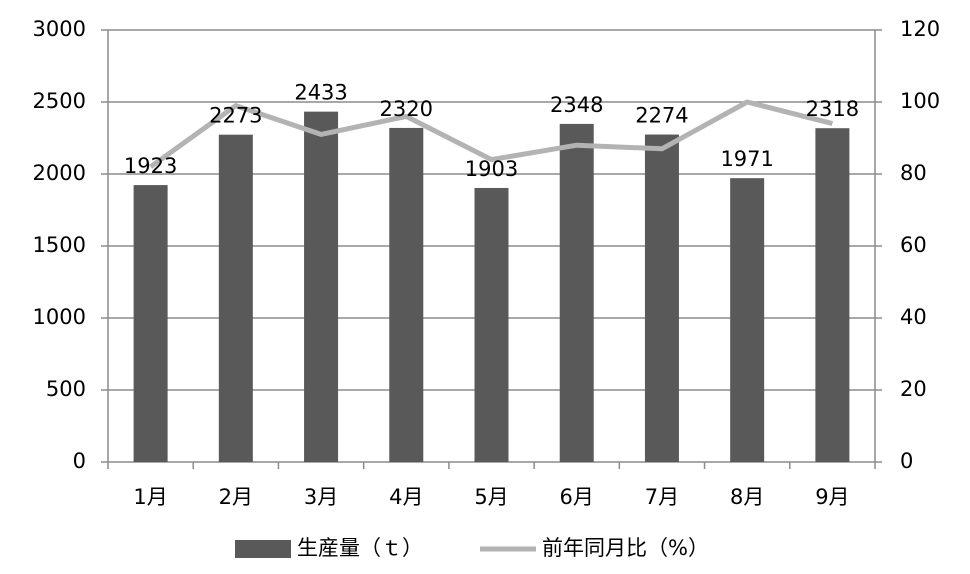 Image resolution: width=970 pixels, height=574 pixels. I want to click on y2-tick-label: 120, so click(920, 29).